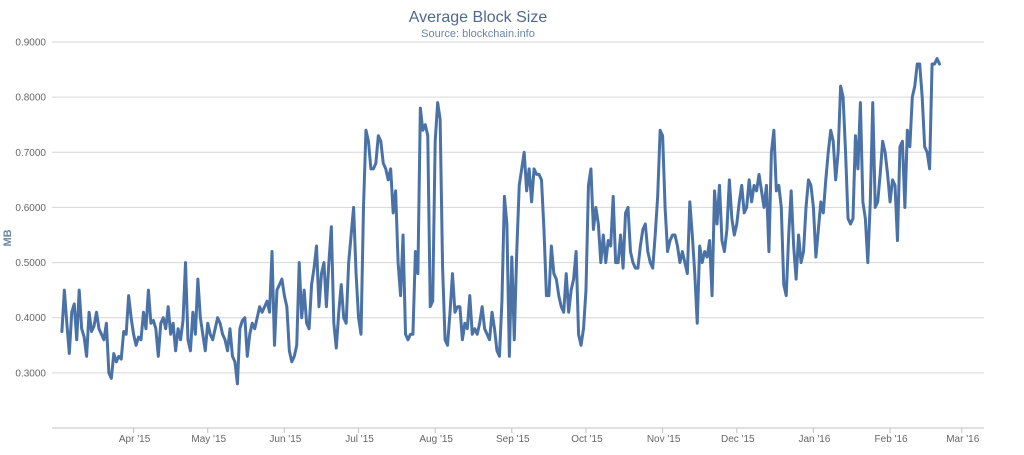 The image size is (1024, 455). What do you see at coordinates (738, 439) in the screenshot?
I see `x-tick-label: Dec '15` at bounding box center [738, 439].